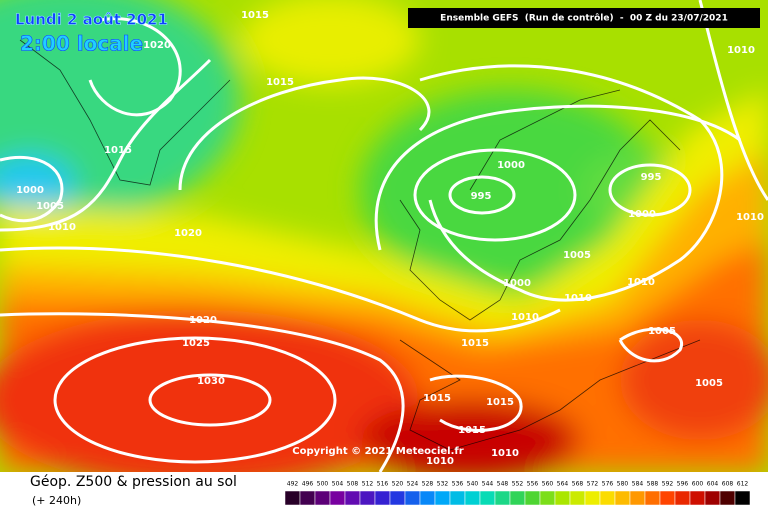  Describe the element at coordinates (608, 484) in the screenshot. I see `colorbar-label: 576` at that location.